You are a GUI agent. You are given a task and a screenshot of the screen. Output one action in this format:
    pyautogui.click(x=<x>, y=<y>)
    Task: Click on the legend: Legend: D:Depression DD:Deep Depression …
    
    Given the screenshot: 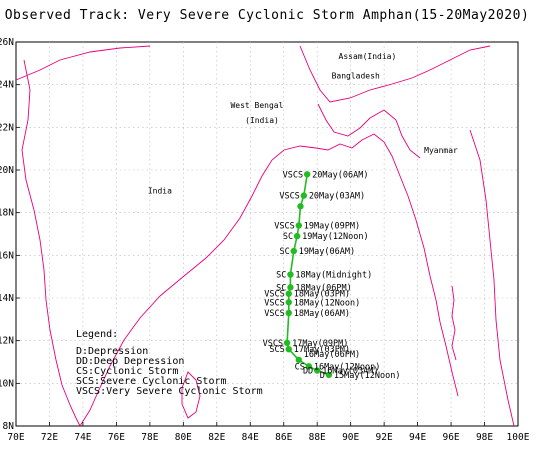 What is the action you would take?
    pyautogui.click(x=169, y=363)
    